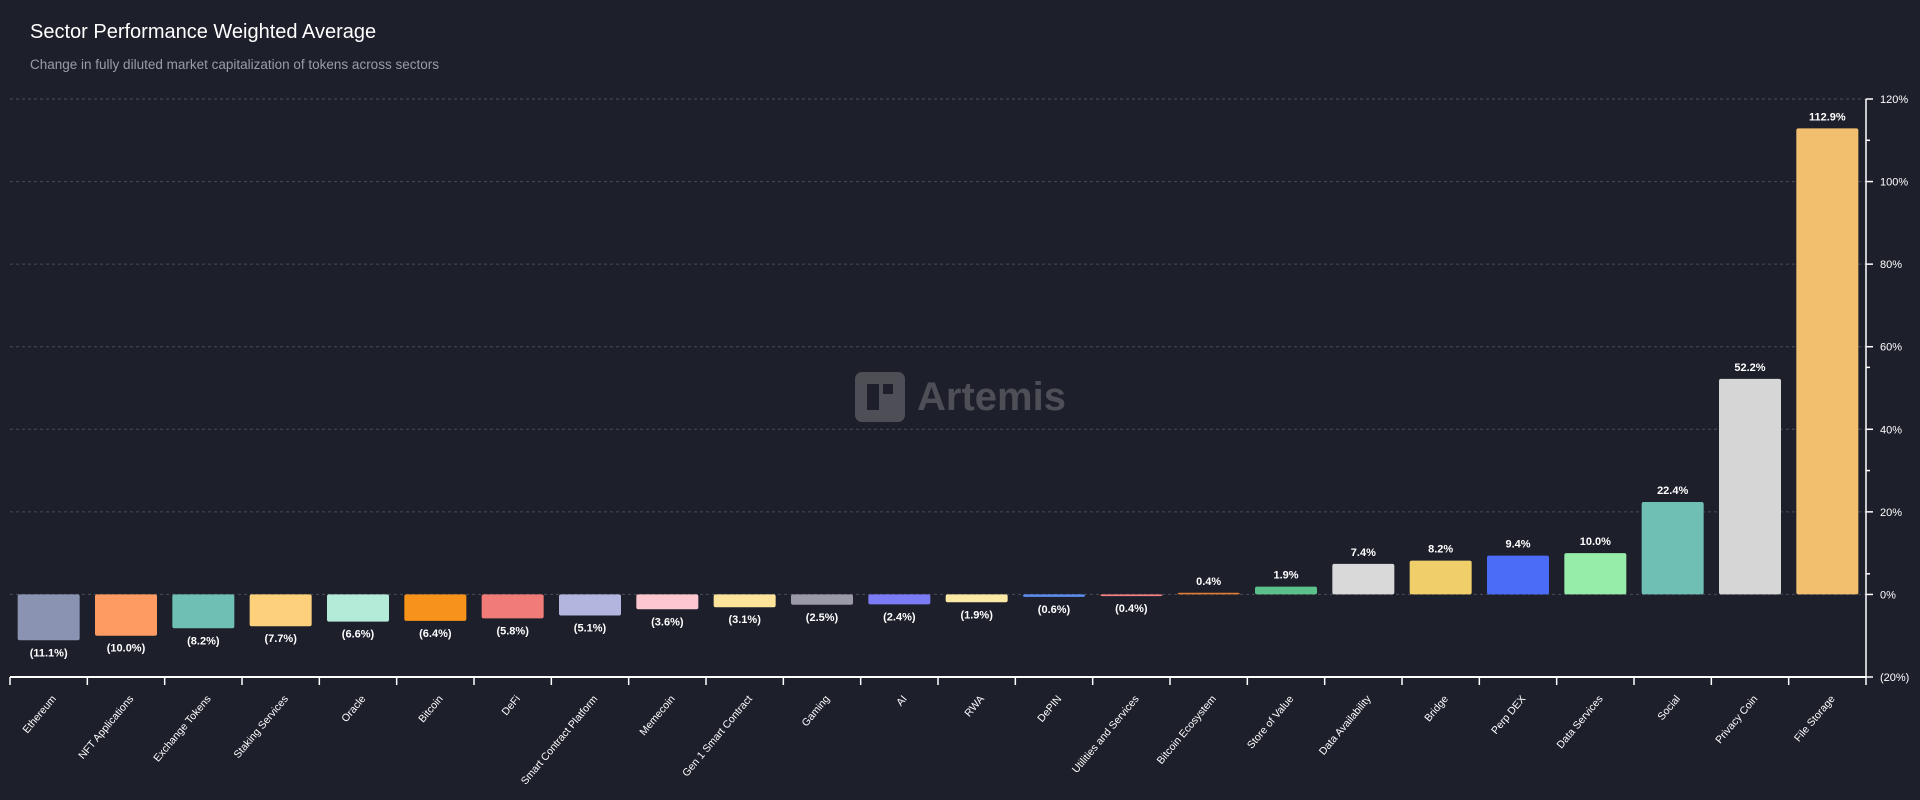  Describe the element at coordinates (1440, 577) in the screenshot. I see `bar-bridge` at that location.